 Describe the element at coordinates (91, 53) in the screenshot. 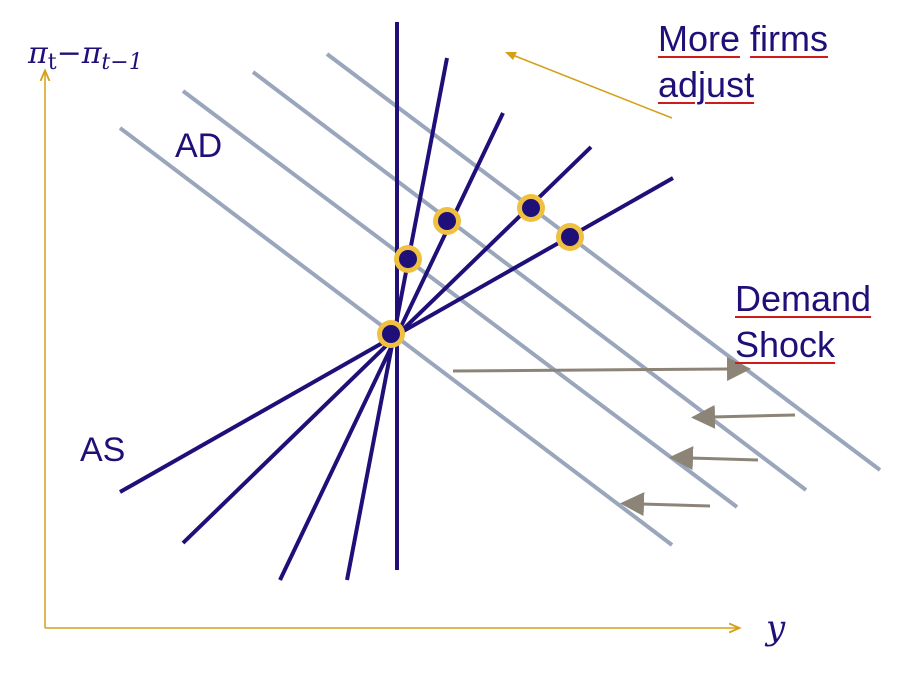

I see `y-axis-pi-2: π` at that location.